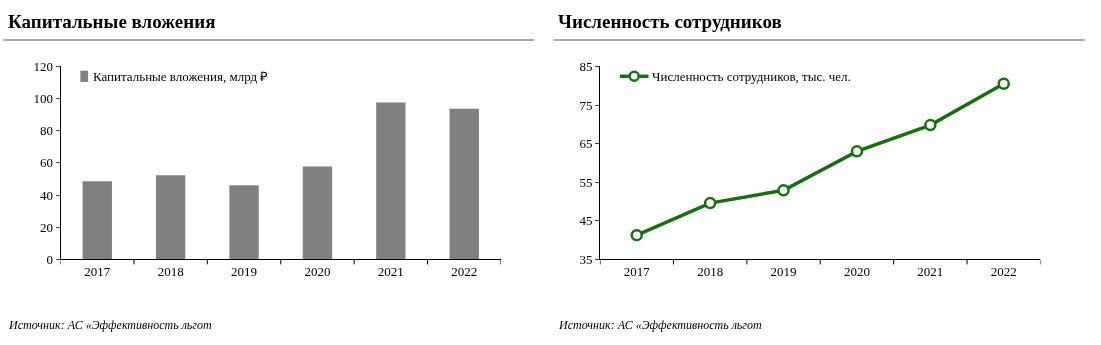 The width and height of the screenshot is (1101, 345). What do you see at coordinates (586, 259) in the screenshot?
I see `y-tick-label: 35` at bounding box center [586, 259].